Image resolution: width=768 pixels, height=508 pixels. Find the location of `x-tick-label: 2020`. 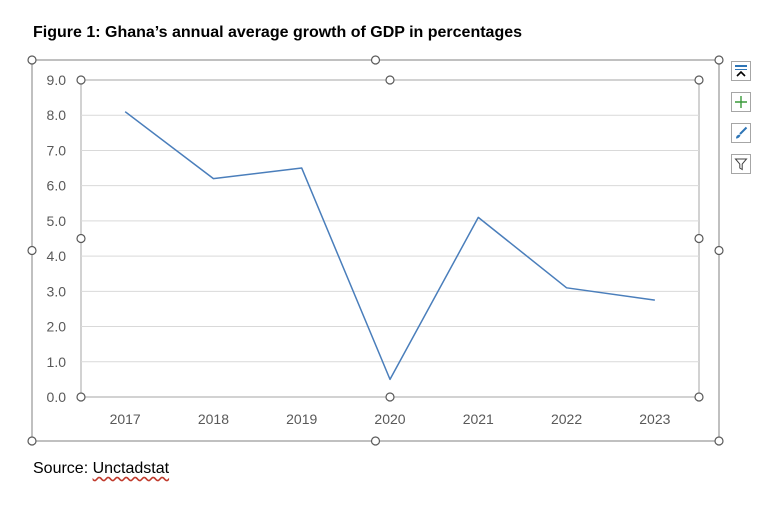

x-tick-label: 2020 is located at coordinates (389, 419).